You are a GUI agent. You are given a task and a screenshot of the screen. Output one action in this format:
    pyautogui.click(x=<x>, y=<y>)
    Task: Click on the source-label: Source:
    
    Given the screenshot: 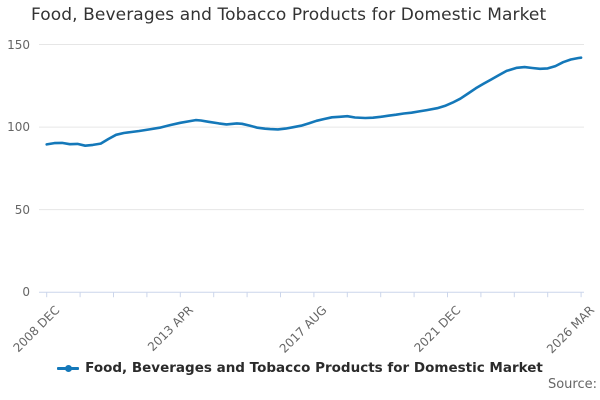 What is the action you would take?
    pyautogui.click(x=572, y=384)
    